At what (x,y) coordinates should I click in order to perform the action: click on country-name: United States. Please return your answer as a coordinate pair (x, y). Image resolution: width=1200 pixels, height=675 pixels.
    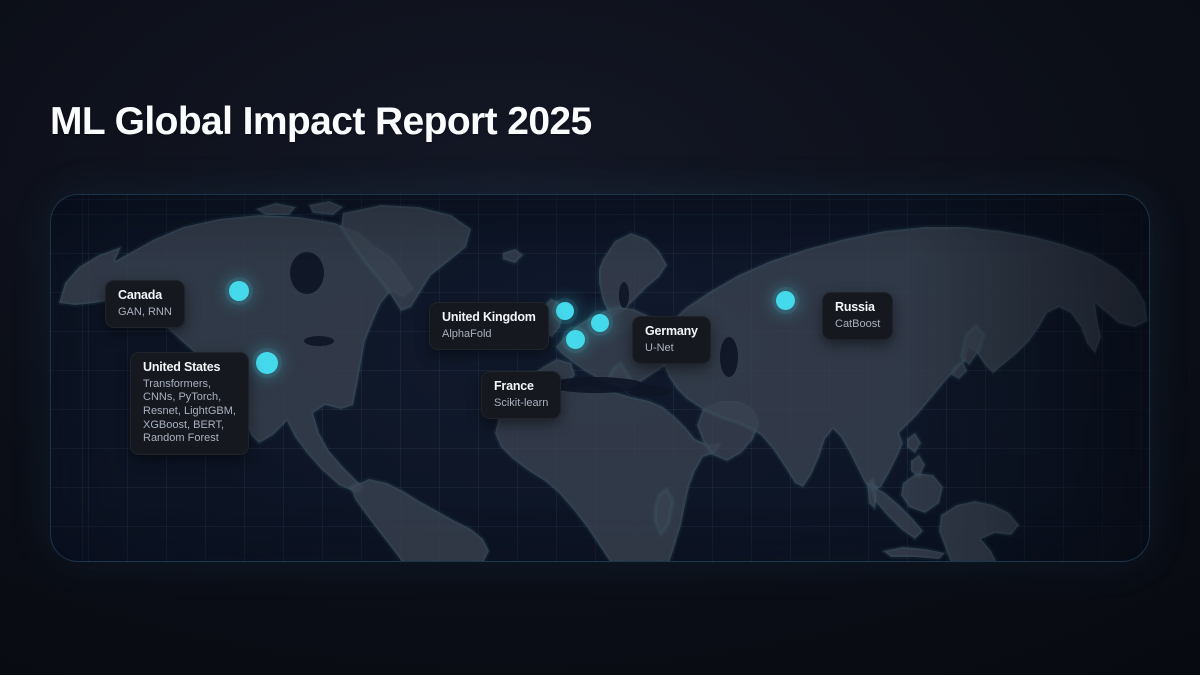
    Looking at the image, I should click on (182, 367).